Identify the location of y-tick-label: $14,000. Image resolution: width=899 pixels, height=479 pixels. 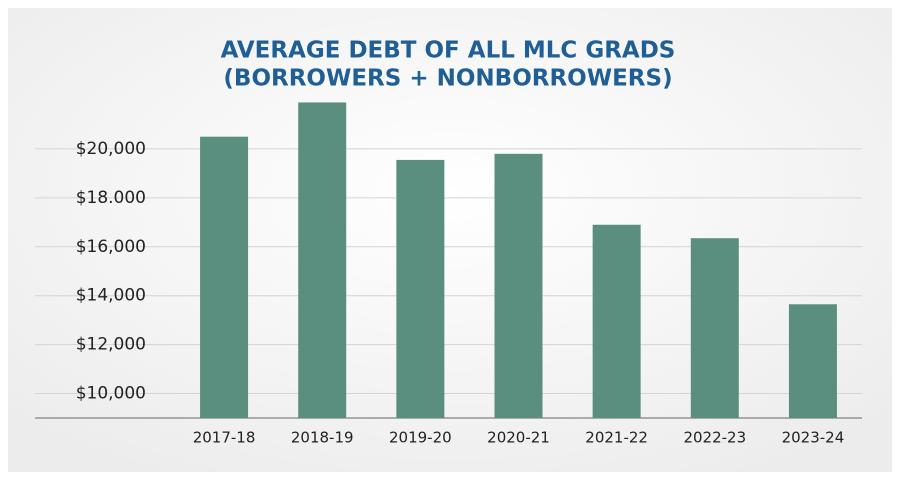
(111, 296).